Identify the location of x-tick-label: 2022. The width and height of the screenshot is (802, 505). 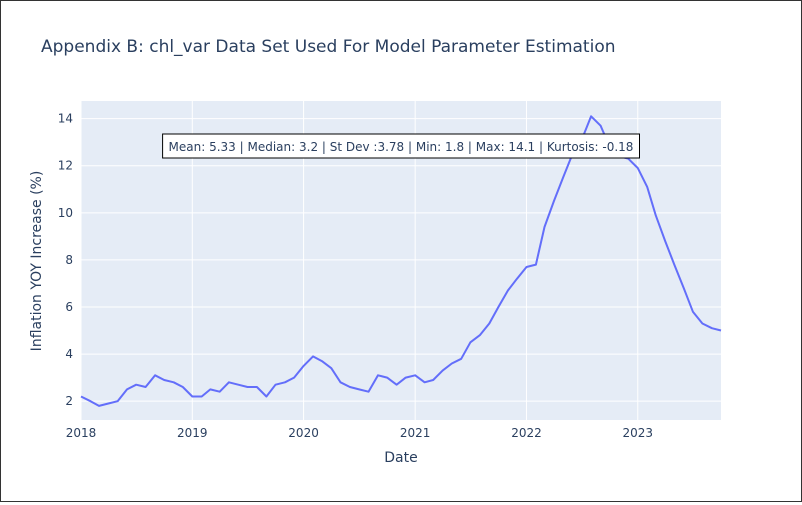
(526, 433).